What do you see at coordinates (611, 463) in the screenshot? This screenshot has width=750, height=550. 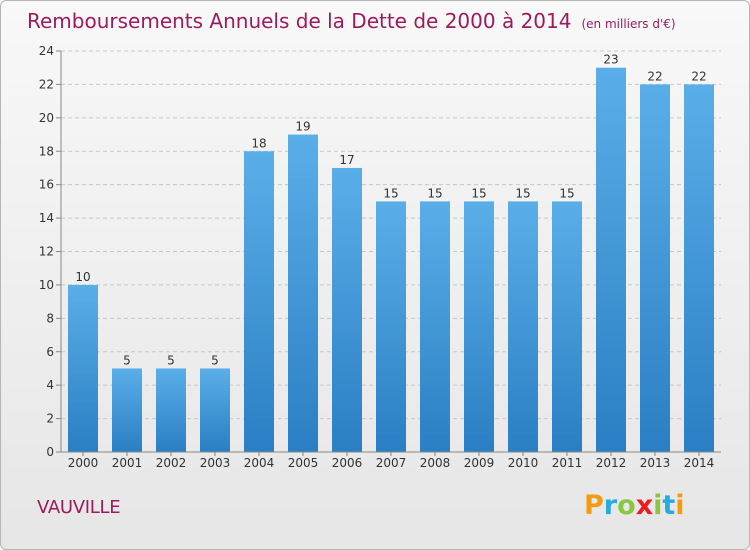 I see `x-tick-label: 2012` at bounding box center [611, 463].